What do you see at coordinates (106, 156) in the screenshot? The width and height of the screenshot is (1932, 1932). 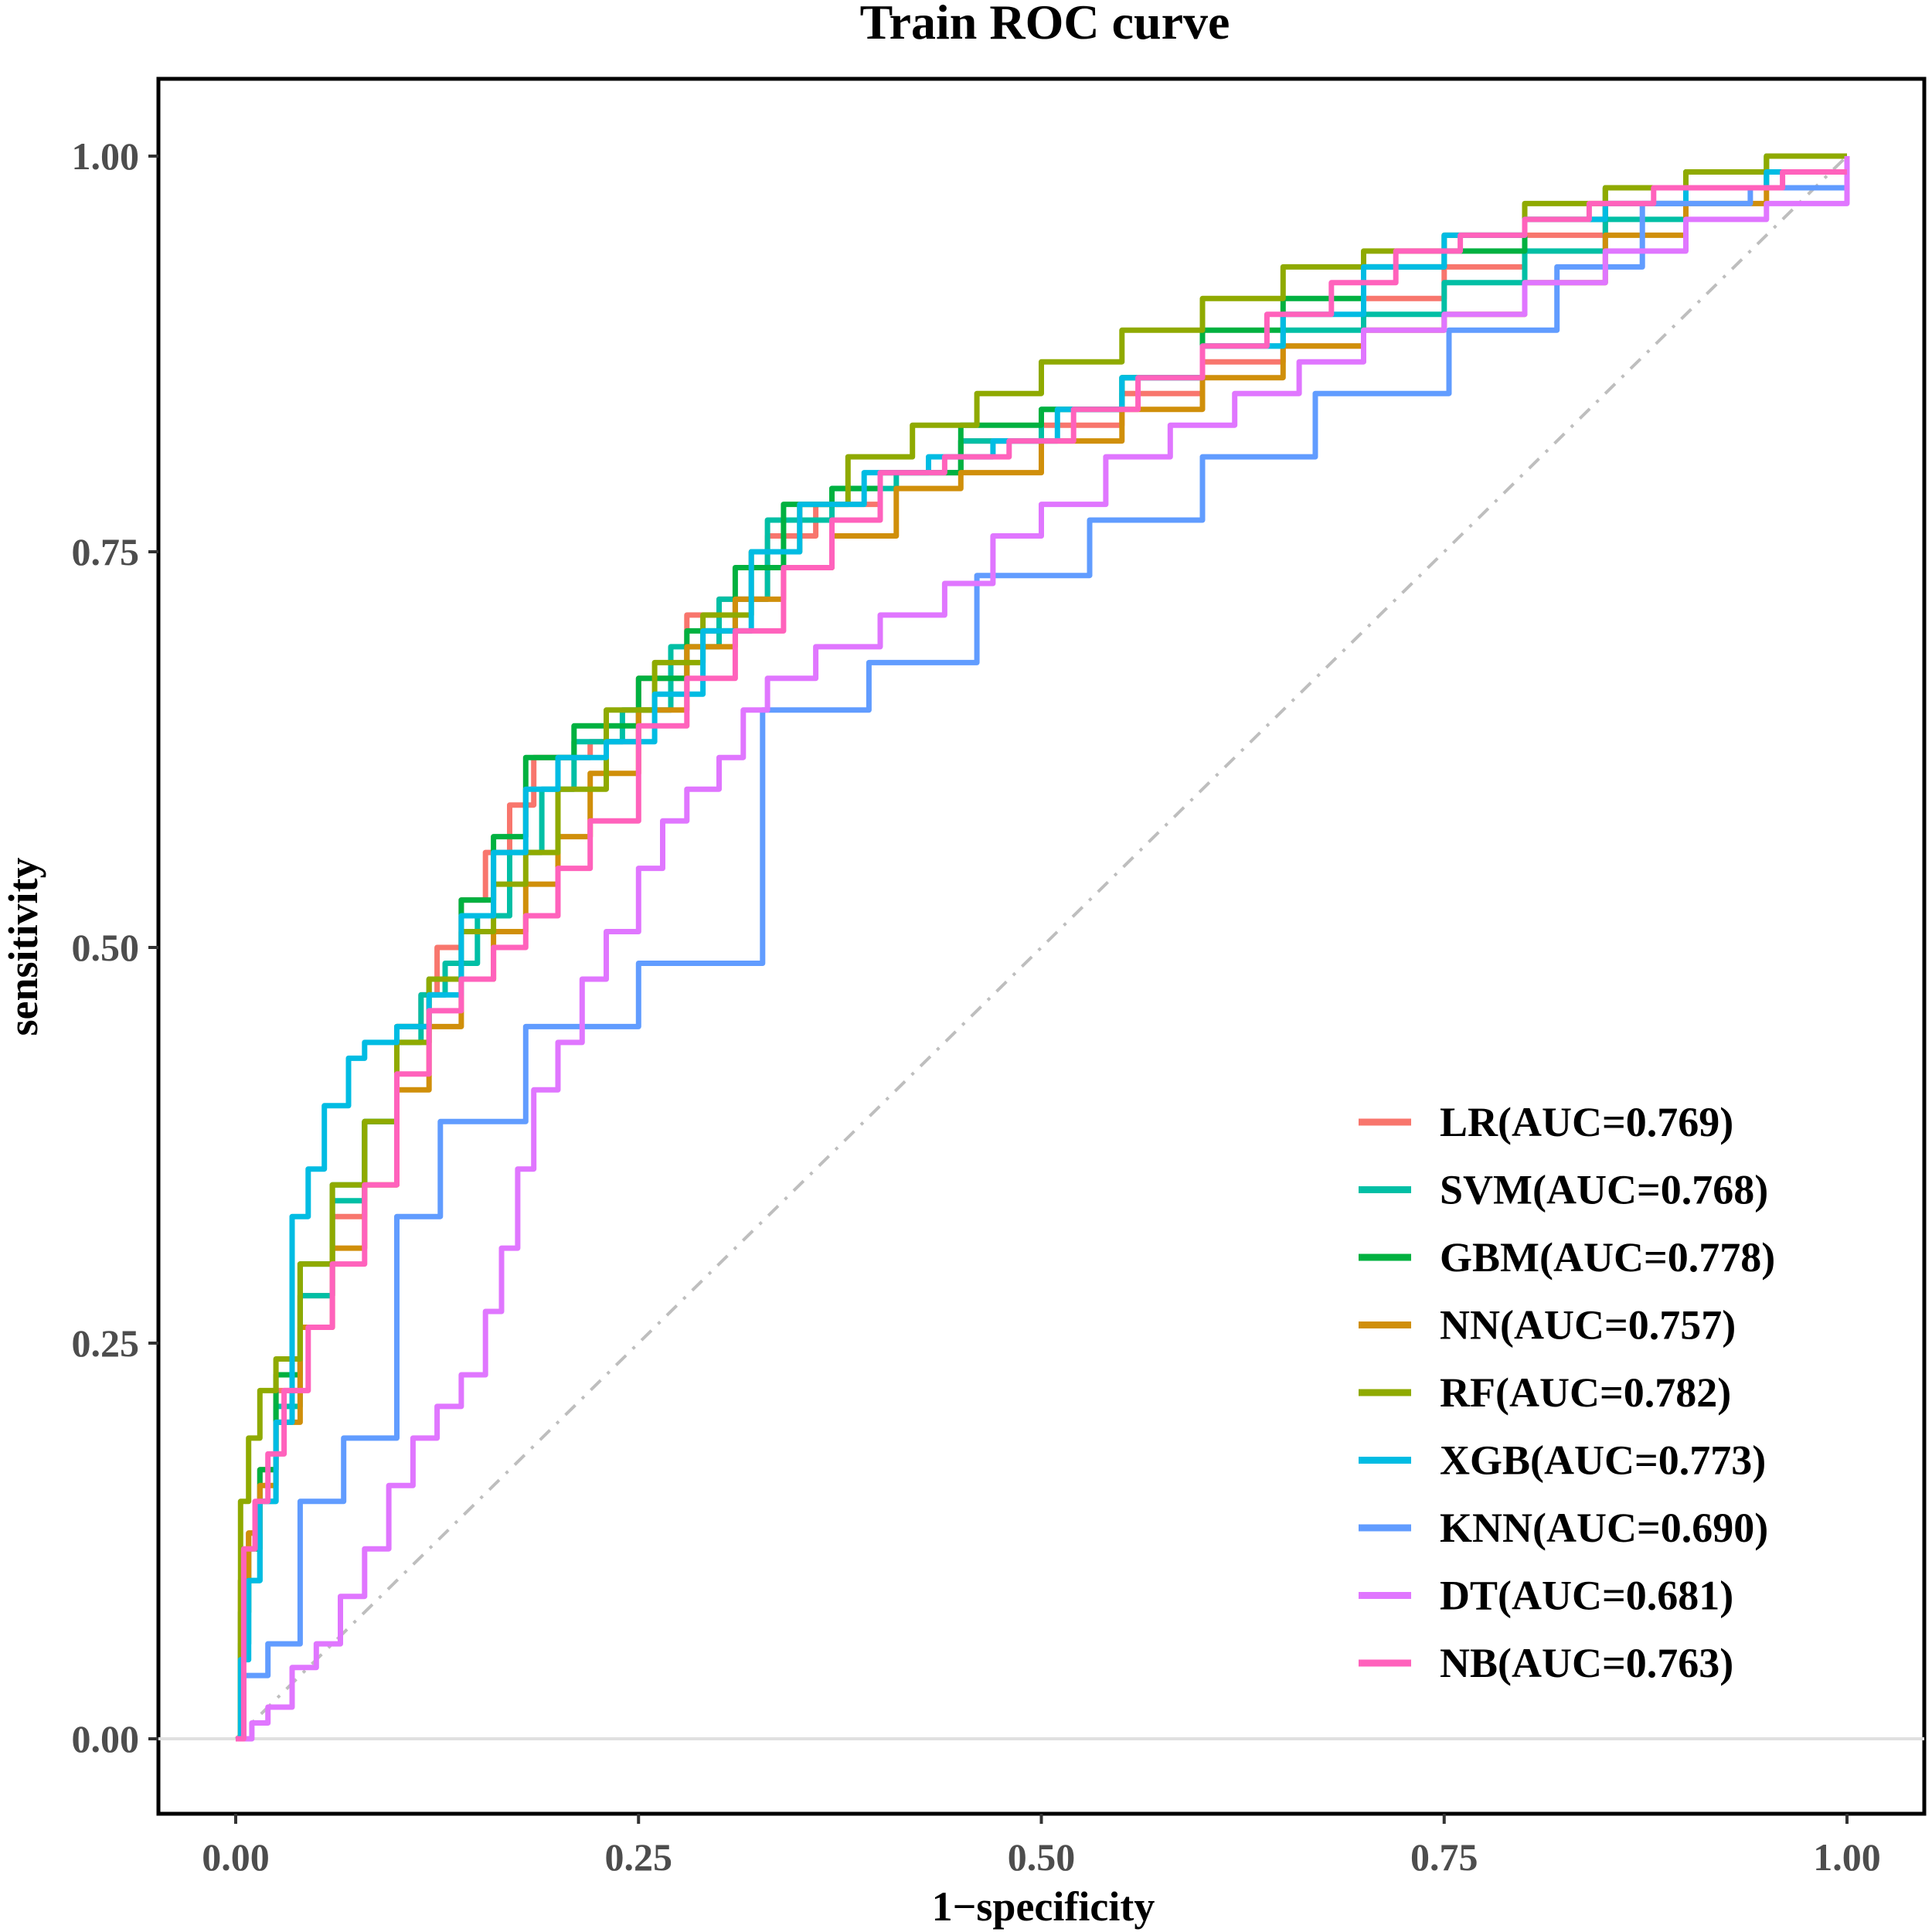 I see `y-tick-label: 1.00` at bounding box center [106, 156].